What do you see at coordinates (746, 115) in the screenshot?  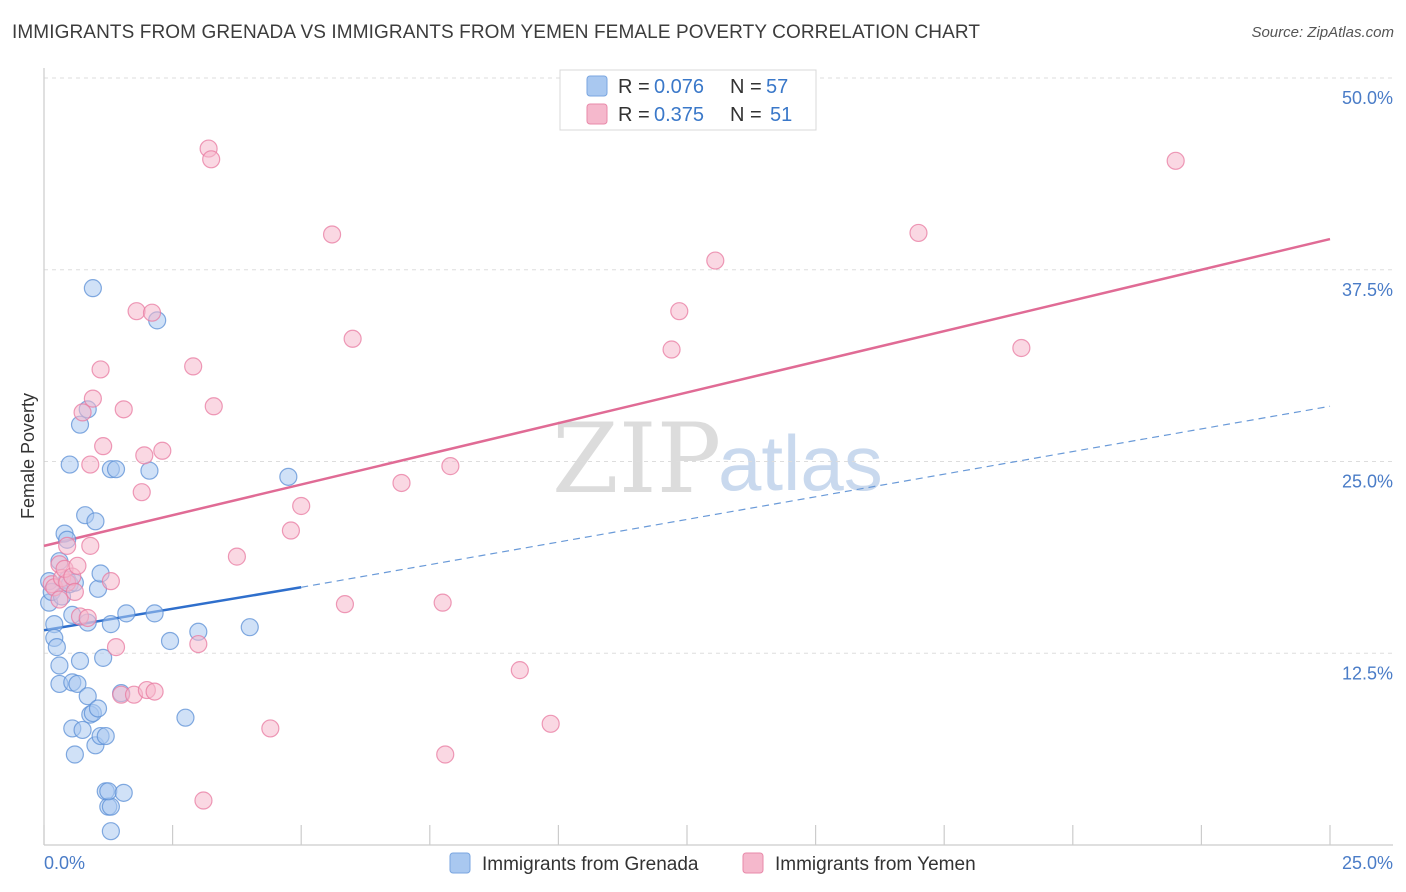 I see `legend-n-label-yemen: N =` at bounding box center [746, 115].